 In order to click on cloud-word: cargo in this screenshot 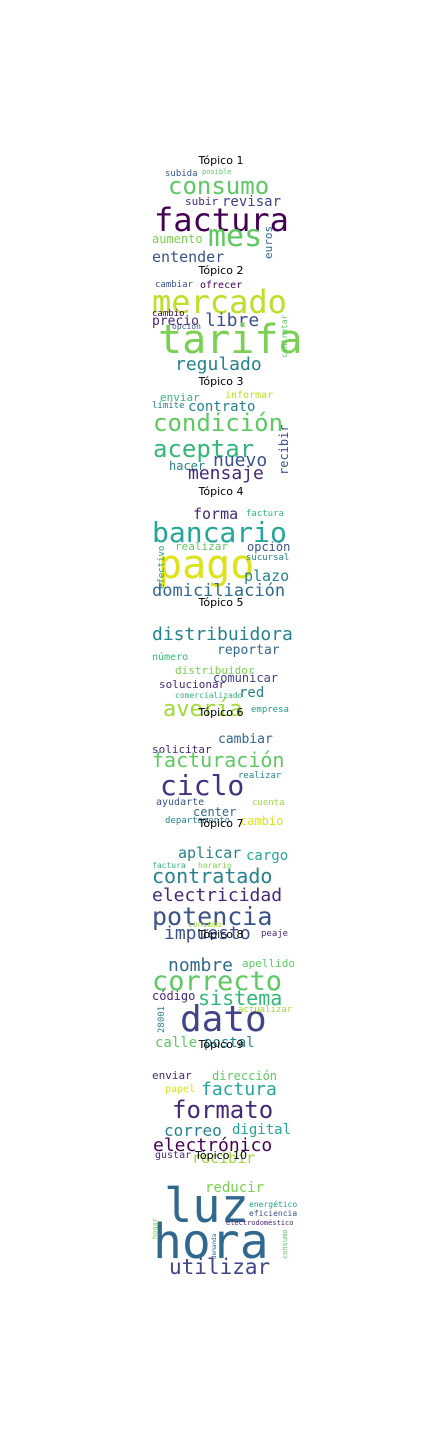, I will do `click(267, 856)`.